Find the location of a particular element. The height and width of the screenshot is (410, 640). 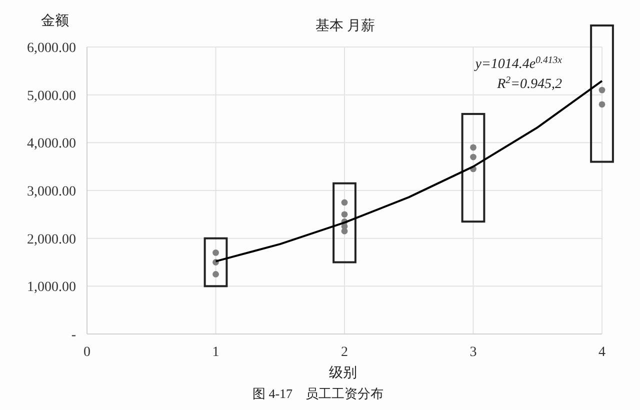

x-axis-title: 级别 is located at coordinates (343, 373).